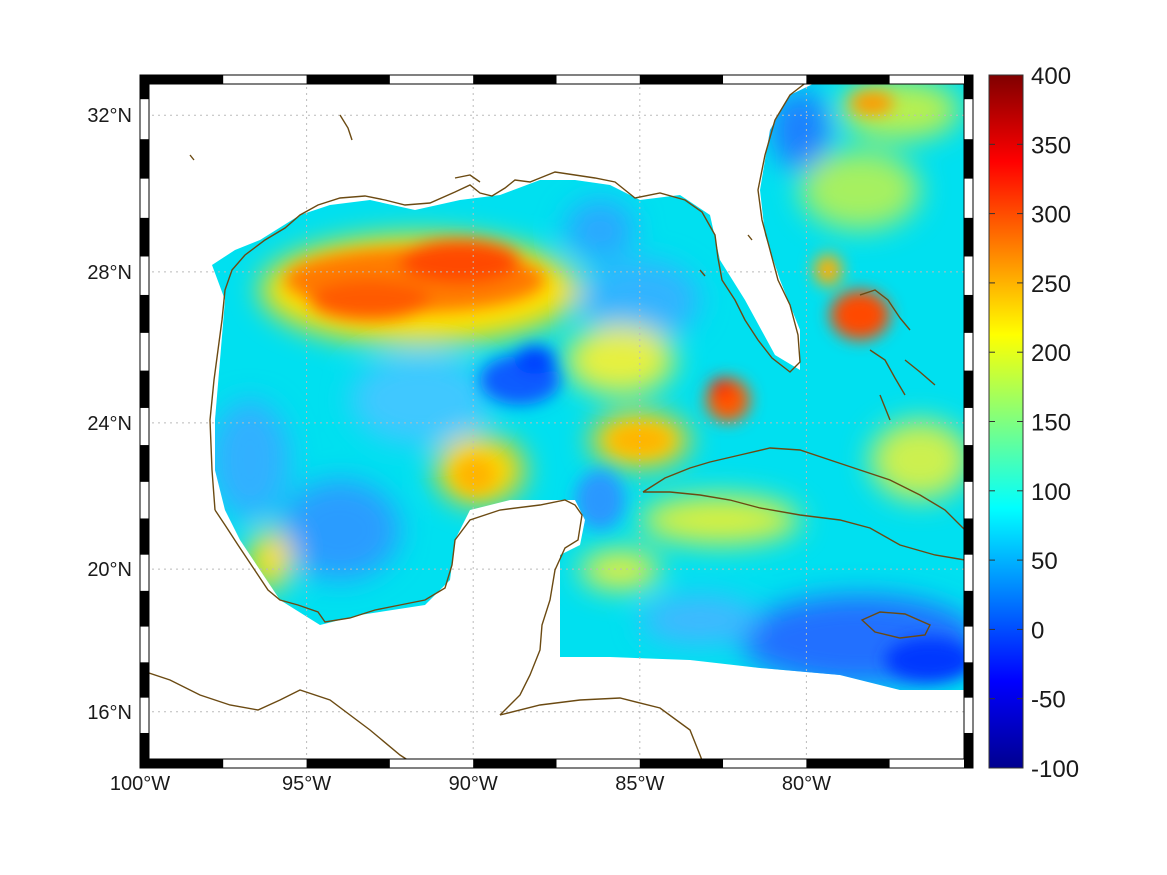 The height and width of the screenshot is (875, 1167). What do you see at coordinates (140, 784) in the screenshot?
I see `lon-tick-label: 100°W` at bounding box center [140, 784].